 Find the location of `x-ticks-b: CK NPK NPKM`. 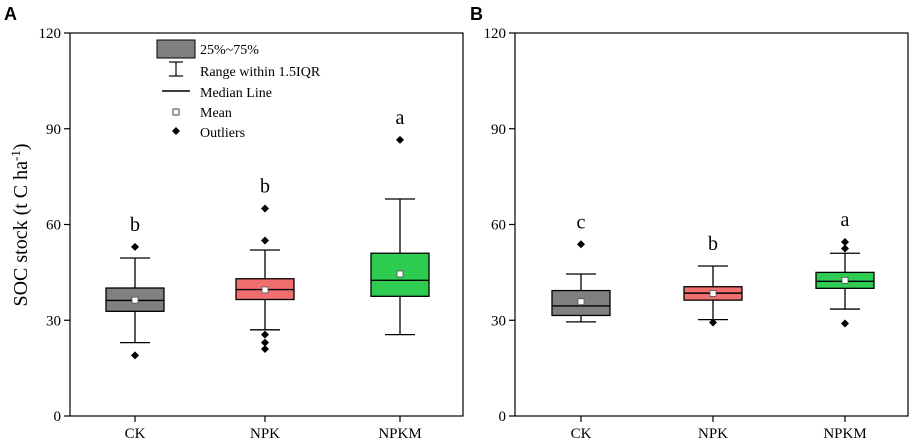

x-ticks-b: CK NPK NPKM is located at coordinates (719, 428).